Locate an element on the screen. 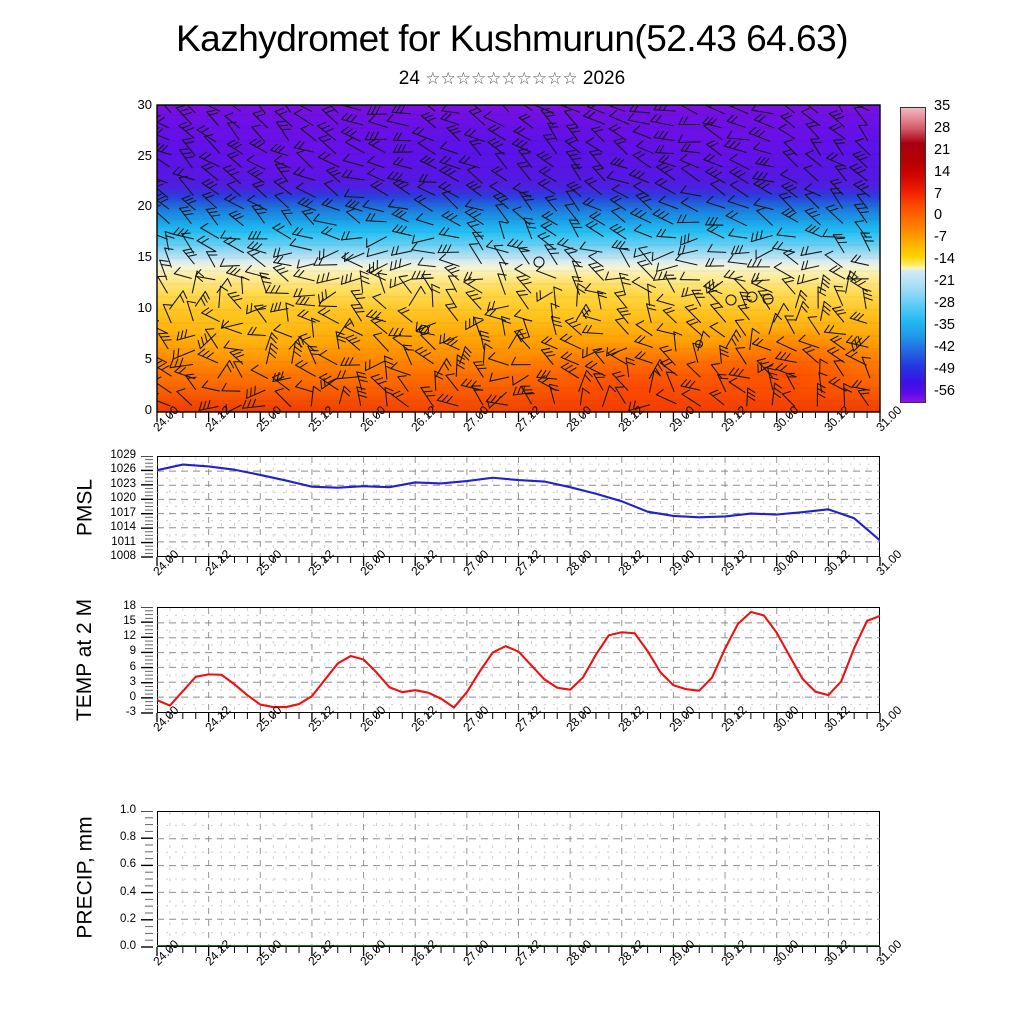  x-tick-label: 27.12 is located at coordinates (527, 953).